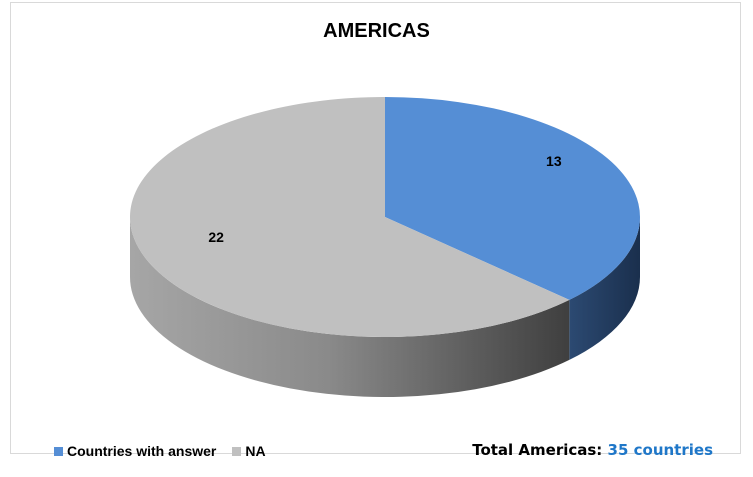  I want to click on total-label: Total Americas:, so click(537, 450).